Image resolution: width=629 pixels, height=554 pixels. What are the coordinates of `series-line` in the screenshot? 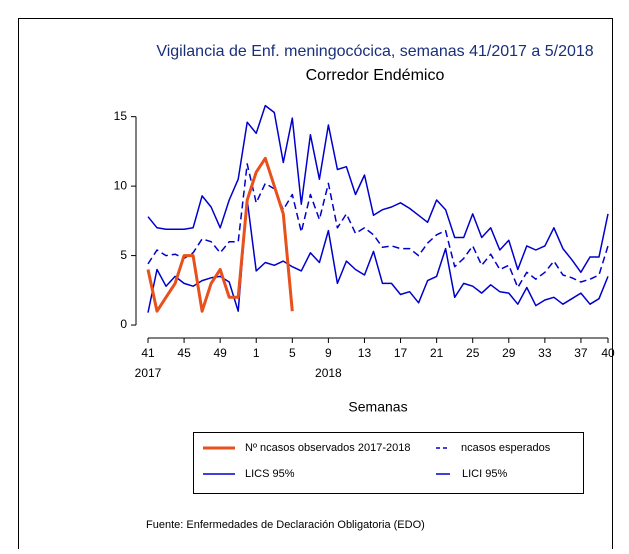 It's located at (220, 234).